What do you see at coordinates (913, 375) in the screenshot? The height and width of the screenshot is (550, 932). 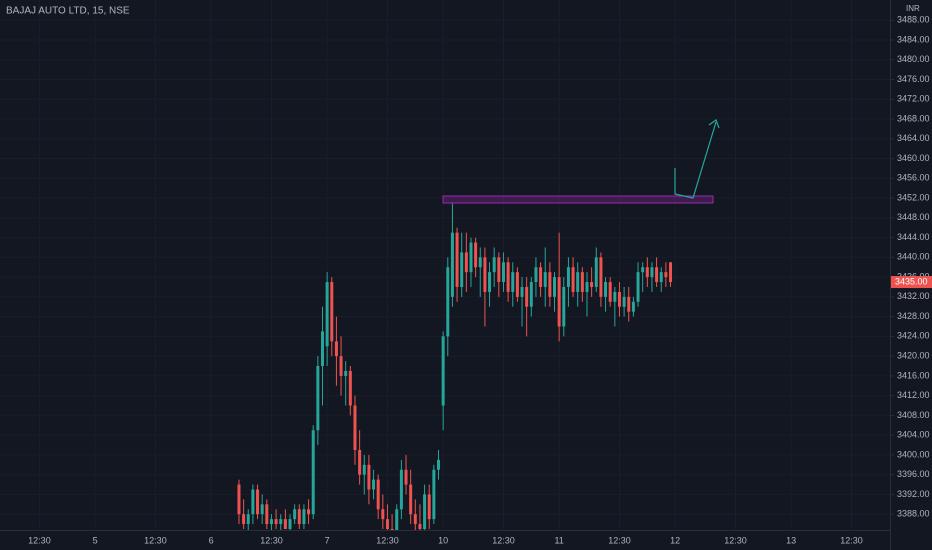 I see `y-tick-label: 3416.00` at bounding box center [913, 375].